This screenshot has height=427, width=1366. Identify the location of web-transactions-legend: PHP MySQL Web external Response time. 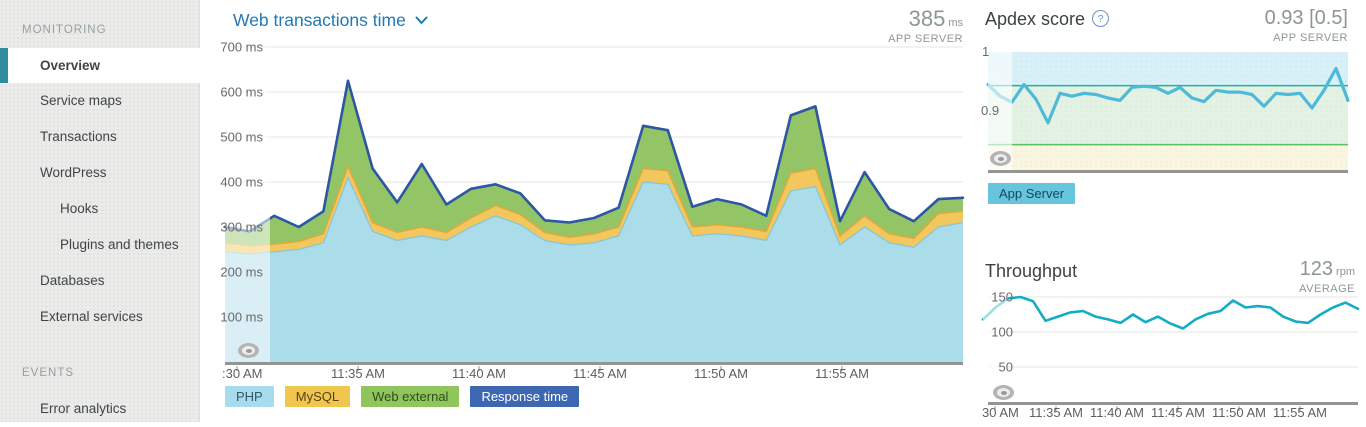
(407, 396).